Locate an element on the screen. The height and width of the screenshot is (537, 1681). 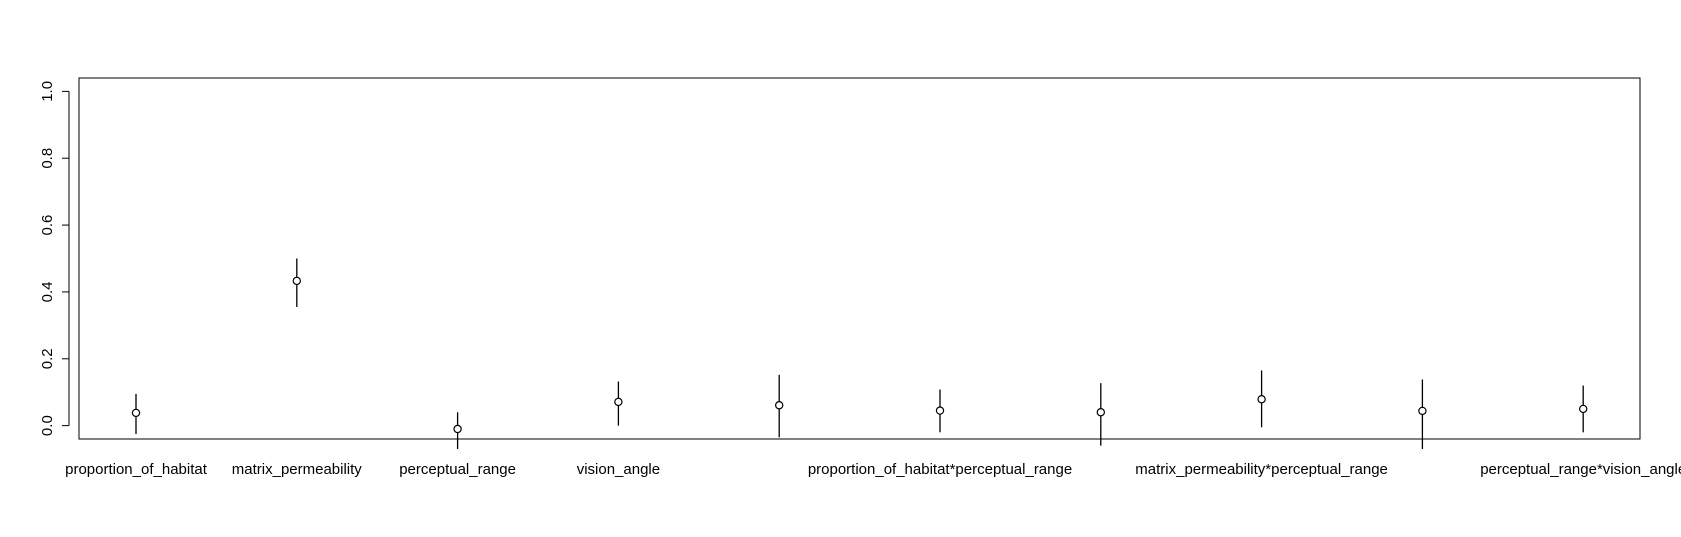
y-axis: 0.0 0.2 0.4 0.6 0.8 1.0 is located at coordinates (54, 258).